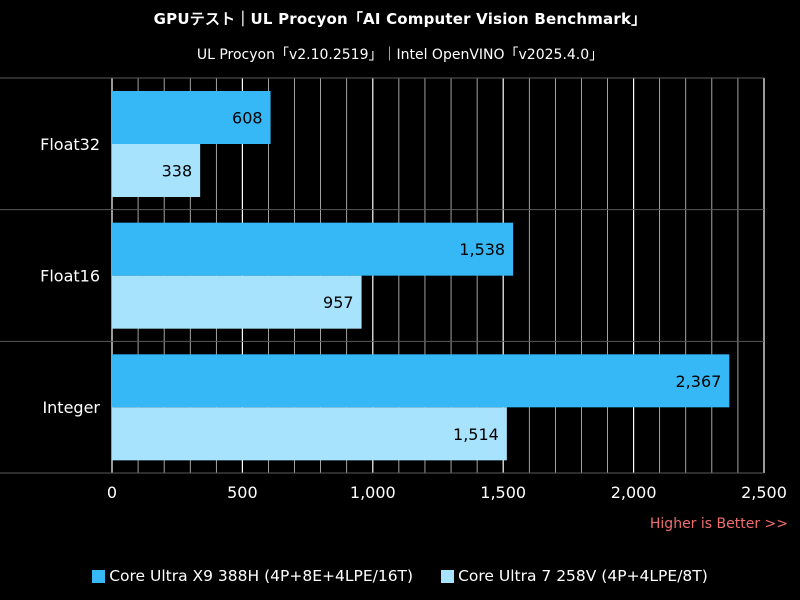 Image resolution: width=800 pixels, height=600 pixels. Describe the element at coordinates (503, 492) in the screenshot. I see `tick-label: 1,500` at that location.